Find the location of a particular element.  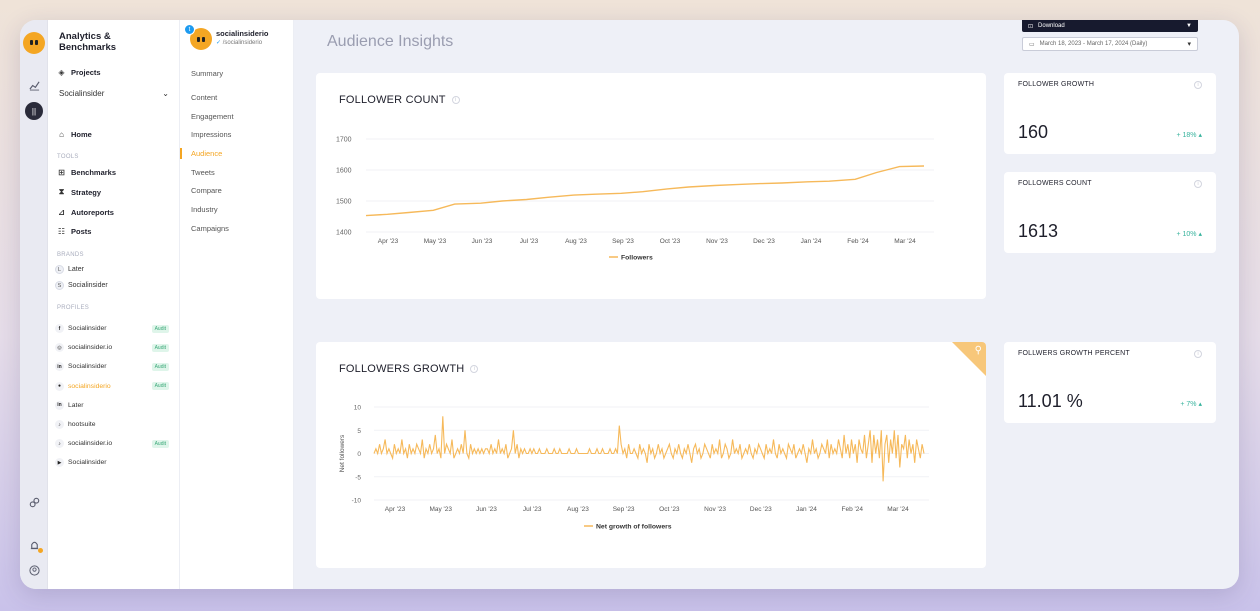

brand-item-socialinsider: S Socialinsider is located at coordinates (81, 285).